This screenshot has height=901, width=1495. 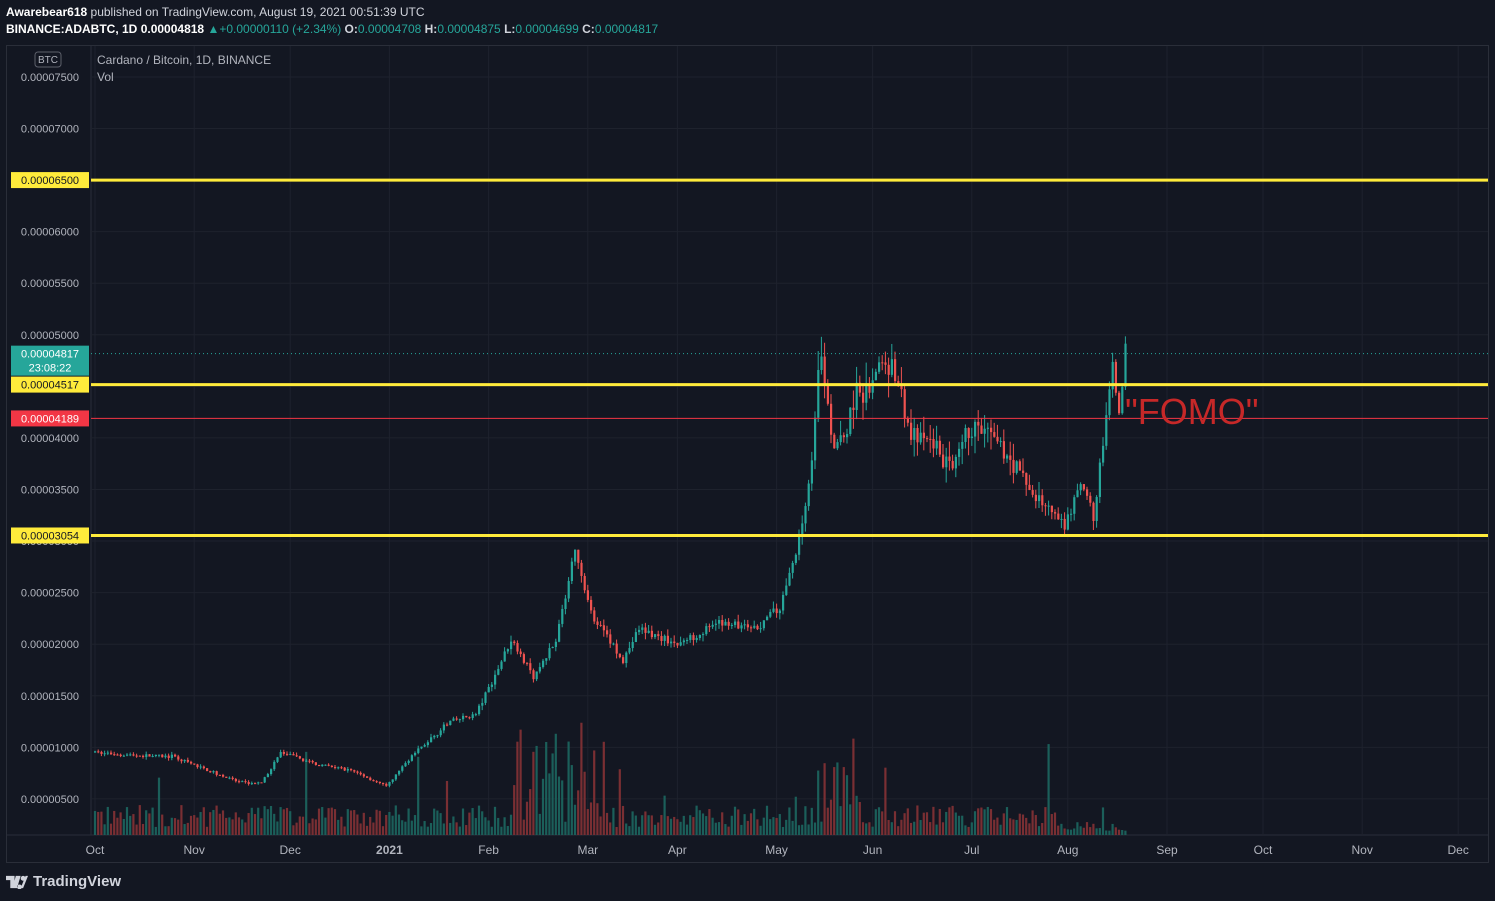 I want to click on level-price-tag, so click(x=50, y=384).